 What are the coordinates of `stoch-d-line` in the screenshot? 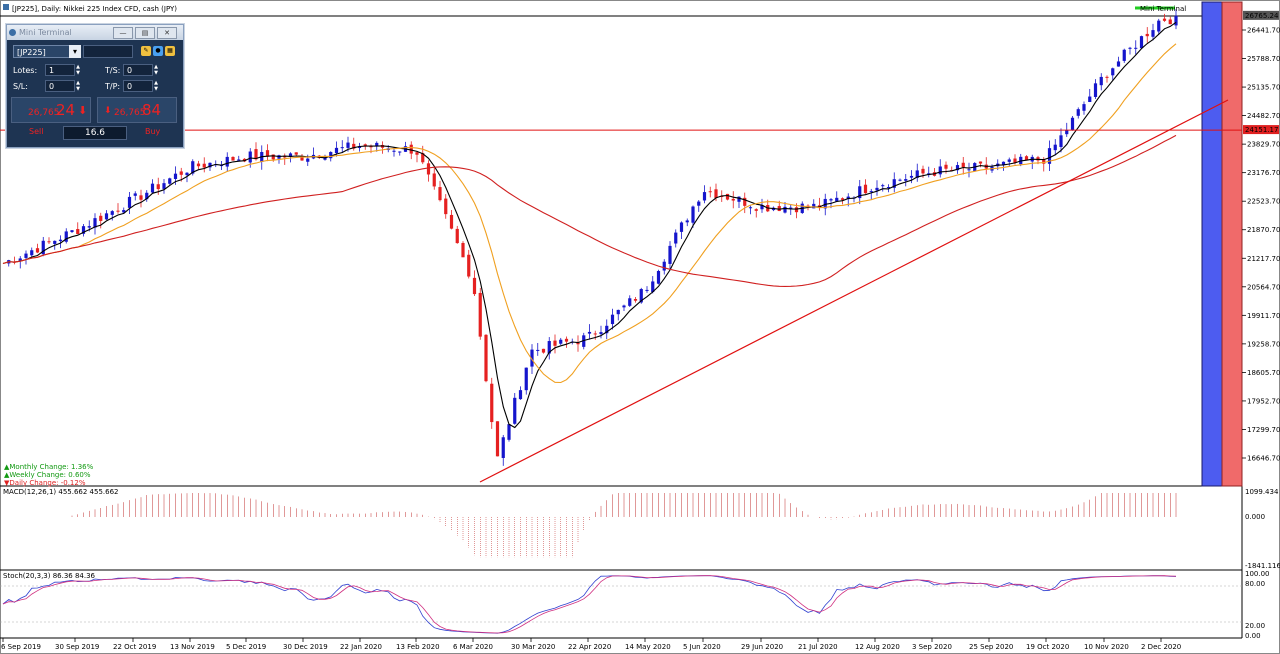 It's located at (589, 604).